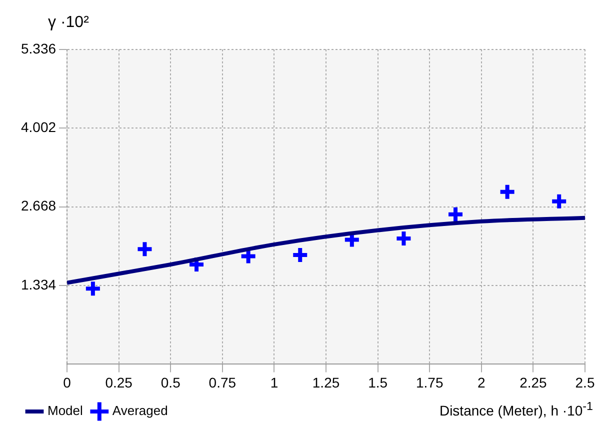 The height and width of the screenshot is (427, 611). I want to click on line-series, so click(326, 250).